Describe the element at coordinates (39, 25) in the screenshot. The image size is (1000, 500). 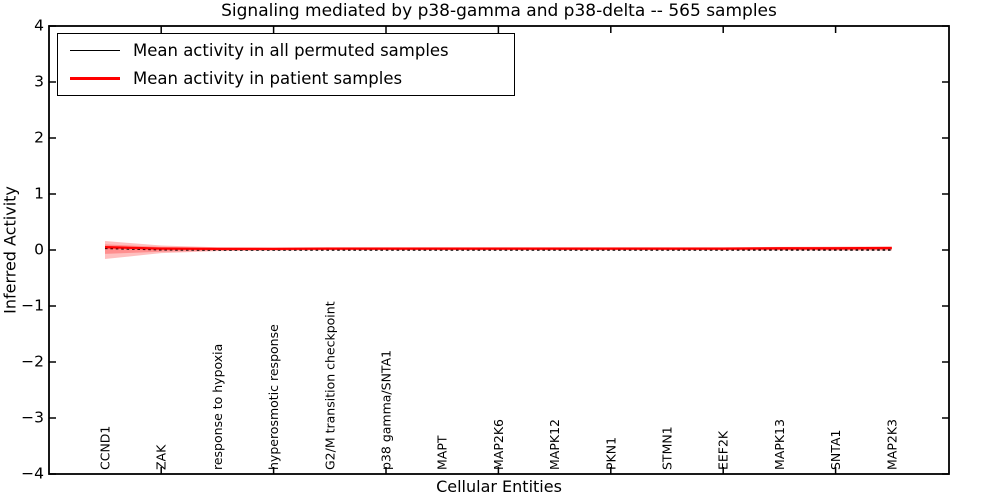
I see `y-tick-label: 4` at that location.